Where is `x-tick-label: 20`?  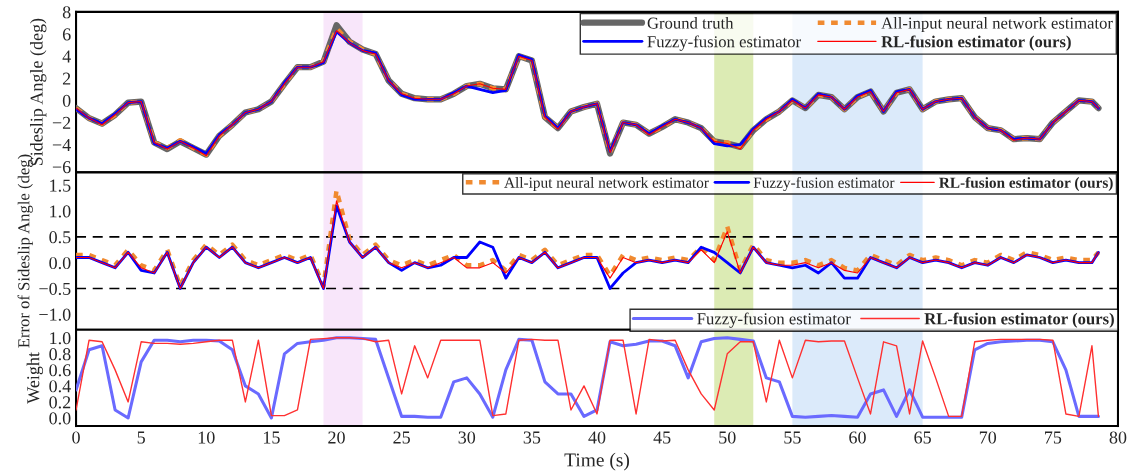
x-tick-label: 20 is located at coordinates (336, 437).